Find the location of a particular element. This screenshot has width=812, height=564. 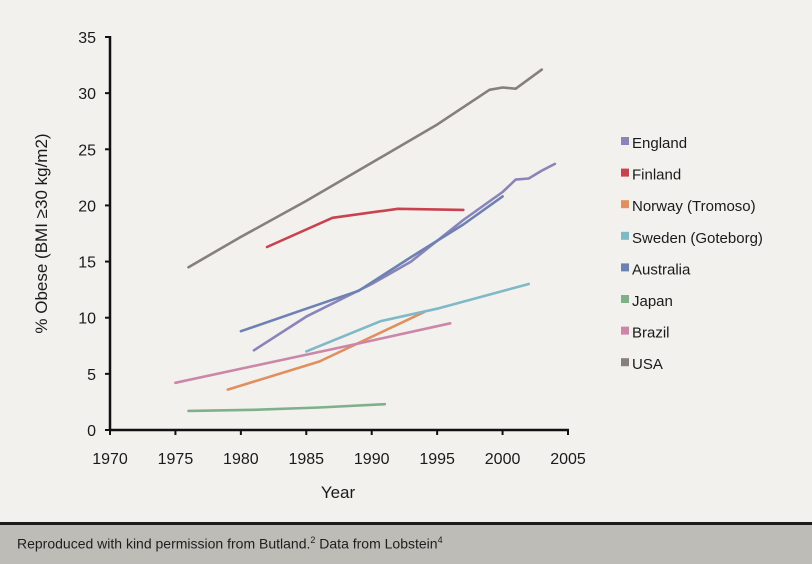

legend-item-england: England is located at coordinates (654, 143).